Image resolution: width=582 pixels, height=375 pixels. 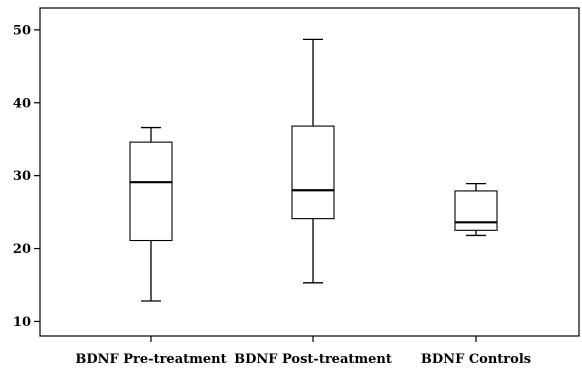 I want to click on y-tick-label-10: 10, so click(x=22, y=322).